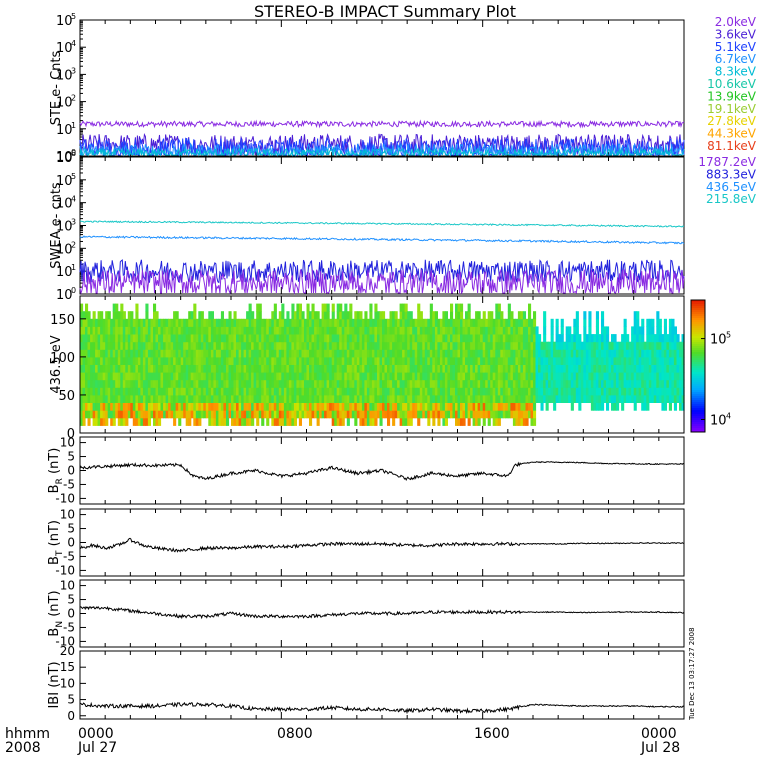 Image resolution: width=780 pixels, height=780 pixels. I want to click on swea-y-tick-label: 10, so click(64, 249).